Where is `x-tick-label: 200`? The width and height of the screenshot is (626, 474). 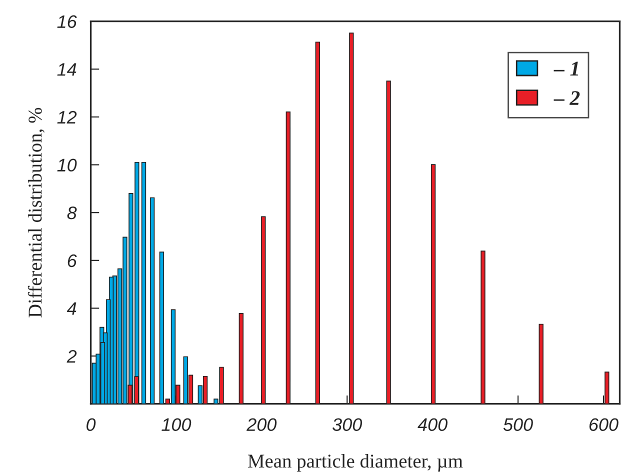
x-tick-label: 200 is located at coordinates (261, 424).